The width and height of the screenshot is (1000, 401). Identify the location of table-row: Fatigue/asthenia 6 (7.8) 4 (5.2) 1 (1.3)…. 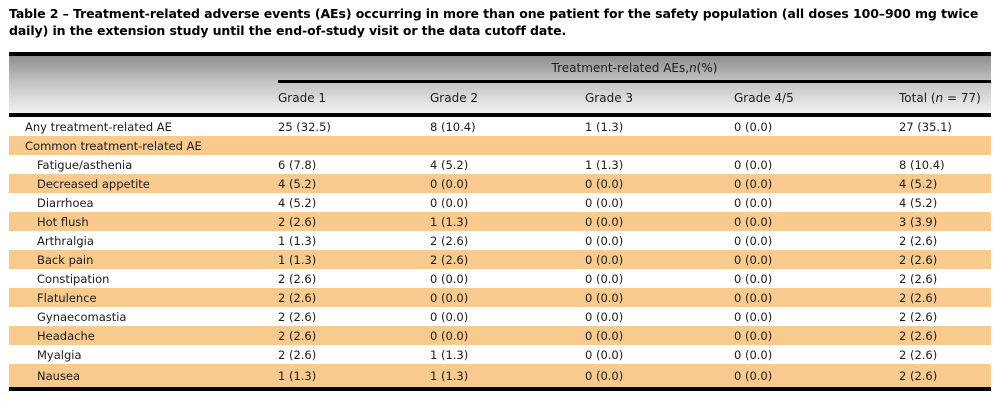
(500, 164).